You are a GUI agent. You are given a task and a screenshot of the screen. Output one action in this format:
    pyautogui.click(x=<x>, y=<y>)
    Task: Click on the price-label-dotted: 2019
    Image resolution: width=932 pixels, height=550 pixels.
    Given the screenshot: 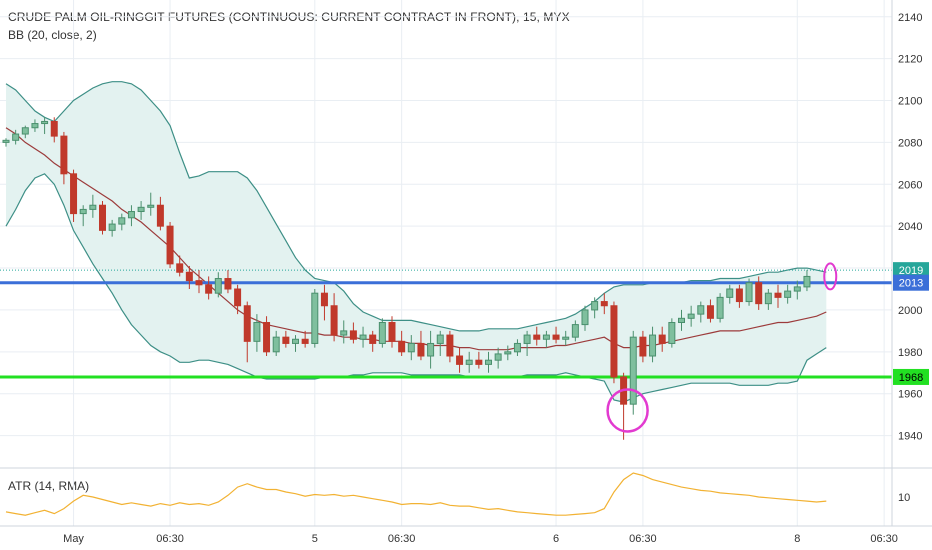 What is the action you would take?
    pyautogui.click(x=911, y=271)
    